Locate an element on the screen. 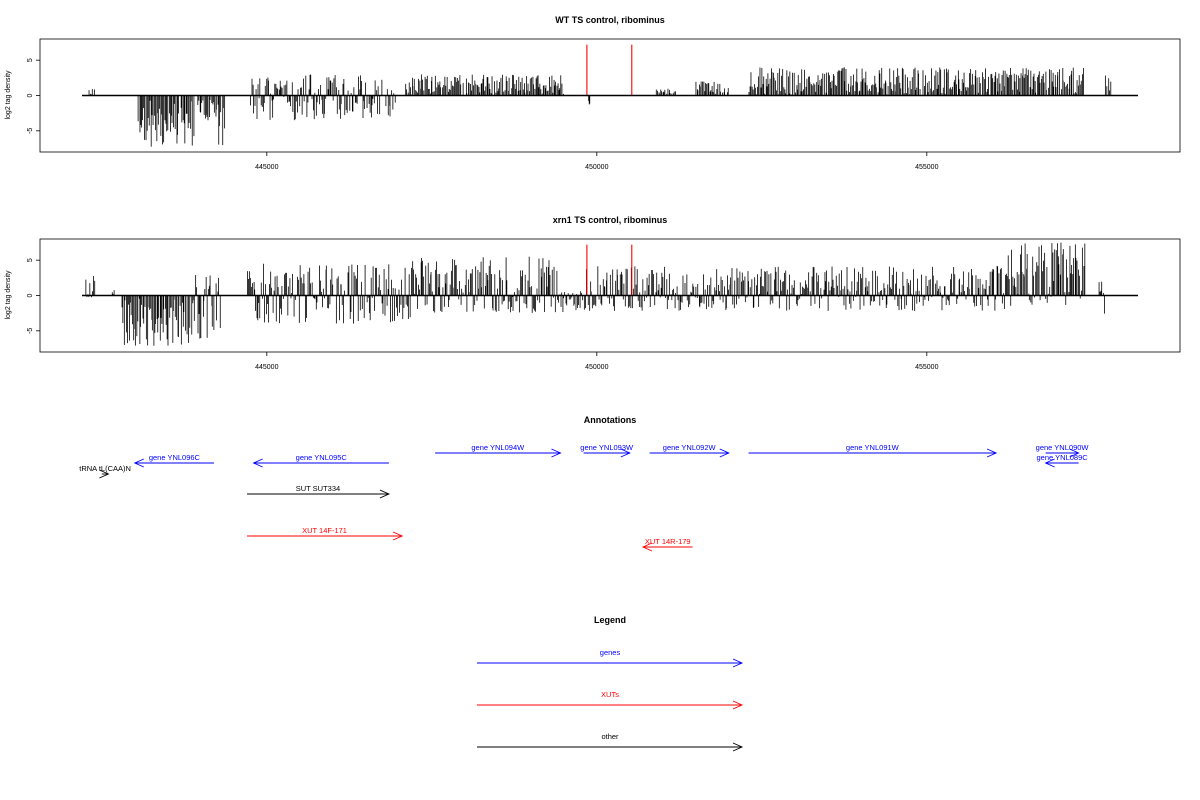  annotation-label: gene YNL091W is located at coordinates (873, 447).